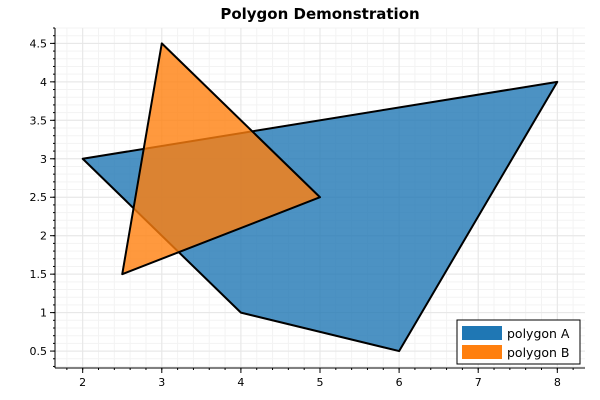 The height and width of the screenshot is (400, 600). I want to click on y-tick-label: 2.5, so click(39, 197).